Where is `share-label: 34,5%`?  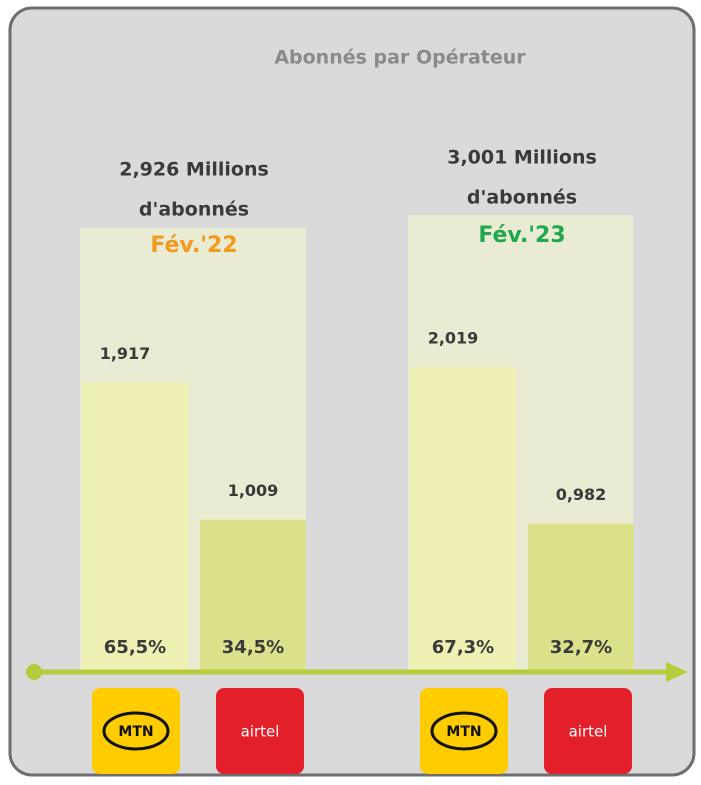 share-label: 34,5% is located at coordinates (253, 647).